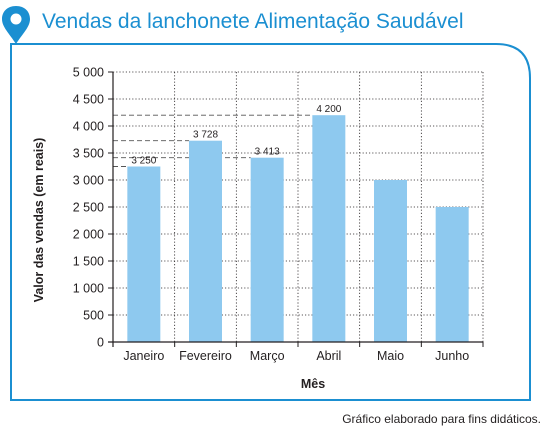 The height and width of the screenshot is (427, 548). What do you see at coordinates (143, 356) in the screenshot?
I see `x-tick-label: Janeiro` at bounding box center [143, 356].